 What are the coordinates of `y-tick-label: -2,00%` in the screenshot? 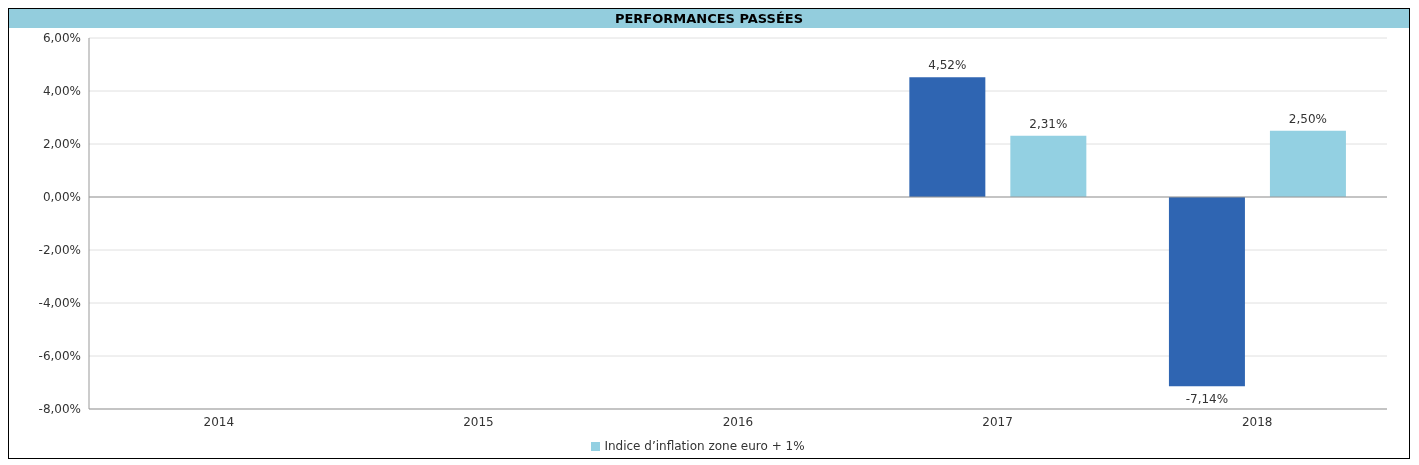 It's located at (59, 250).